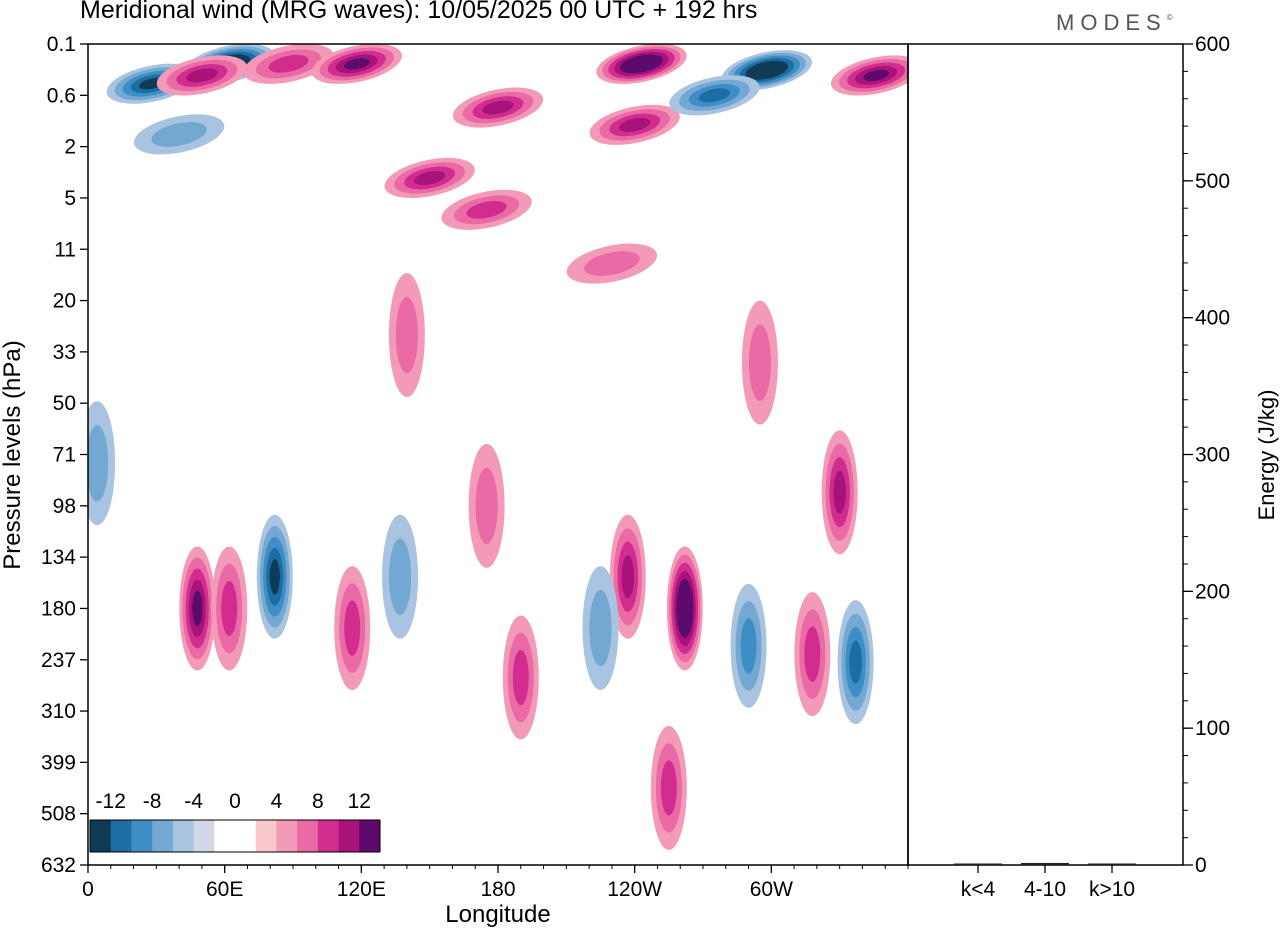 The height and width of the screenshot is (930, 1280). What do you see at coordinates (88, 889) in the screenshot?
I see `x-tick-label: 0` at bounding box center [88, 889].